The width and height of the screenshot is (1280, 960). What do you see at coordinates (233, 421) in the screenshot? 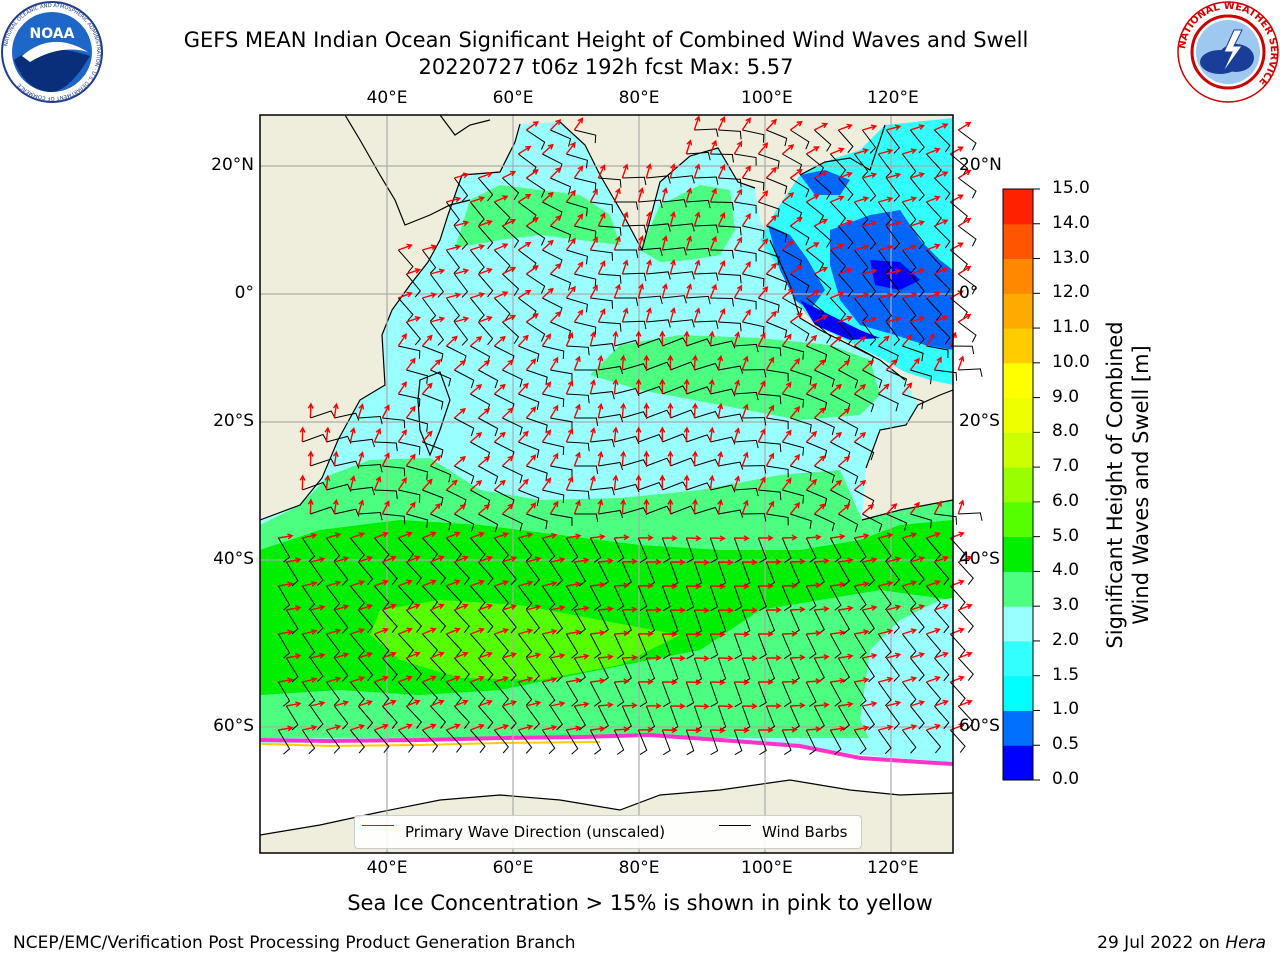
I see `lat-tick-left-2: 20°S` at bounding box center [233, 421].